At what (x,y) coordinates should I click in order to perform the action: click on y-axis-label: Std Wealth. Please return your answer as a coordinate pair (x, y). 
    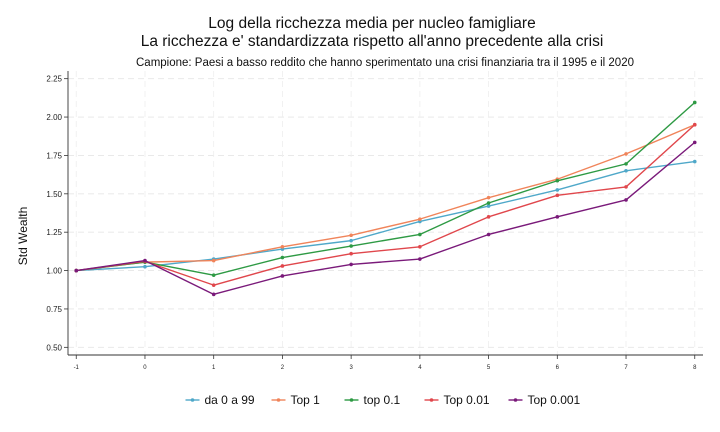
    Looking at the image, I should click on (23, 236).